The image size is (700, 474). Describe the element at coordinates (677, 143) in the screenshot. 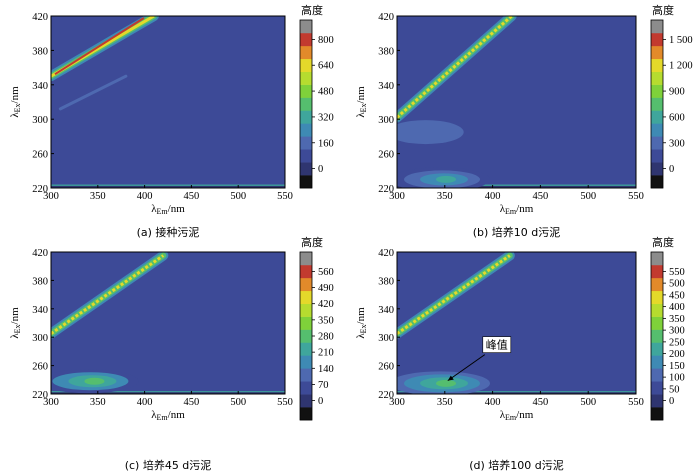

I see `colorbar-tick-label: 300` at that location.